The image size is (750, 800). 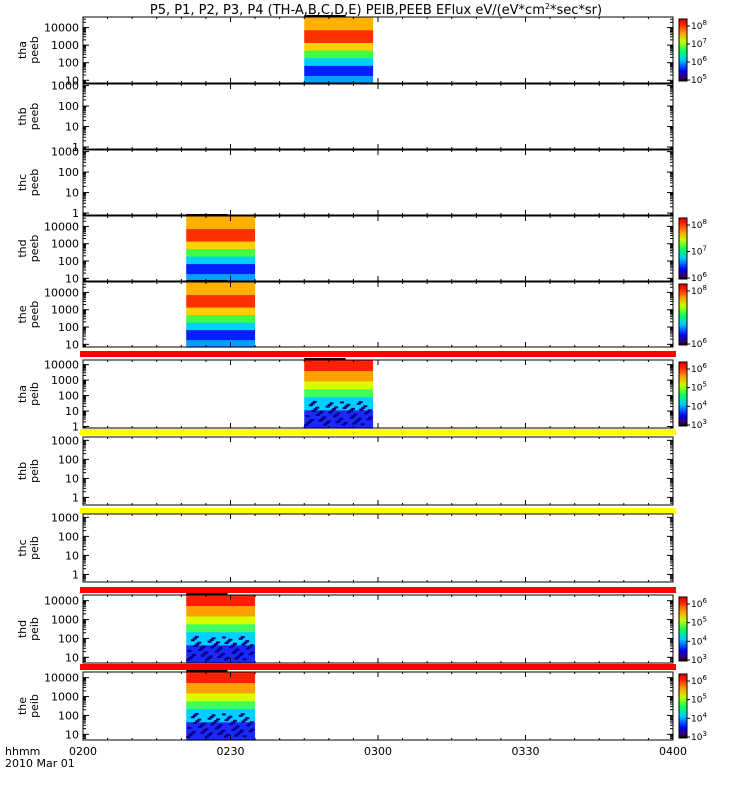 I want to click on y-tick-label: 10000, so click(x=61, y=28).